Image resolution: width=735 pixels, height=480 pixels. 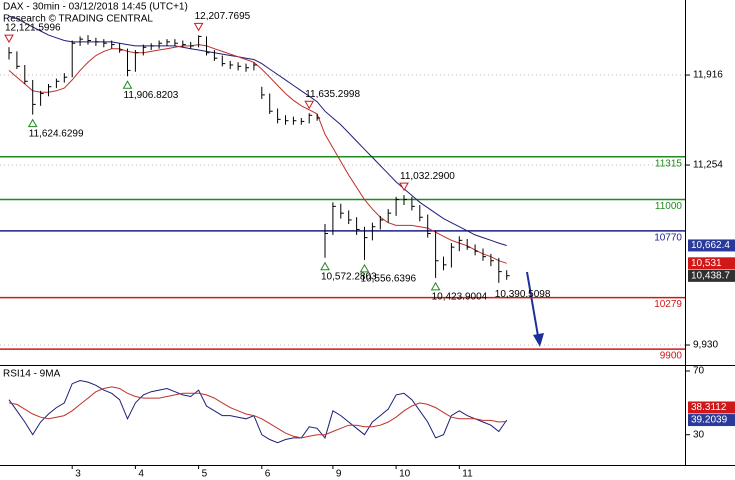 I want to click on annotation-label: 11,032.2900, so click(x=427, y=176).